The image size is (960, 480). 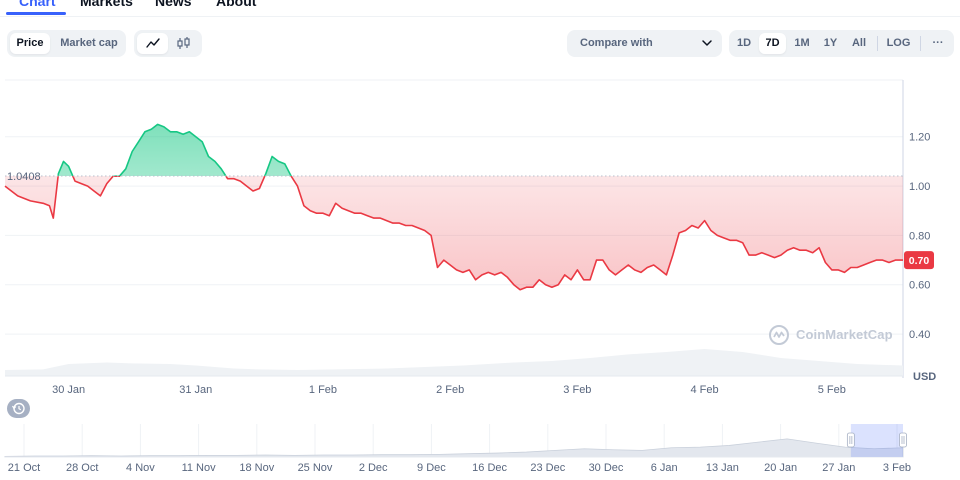 I want to click on price-toggle-button: Price, so click(x=30, y=43).